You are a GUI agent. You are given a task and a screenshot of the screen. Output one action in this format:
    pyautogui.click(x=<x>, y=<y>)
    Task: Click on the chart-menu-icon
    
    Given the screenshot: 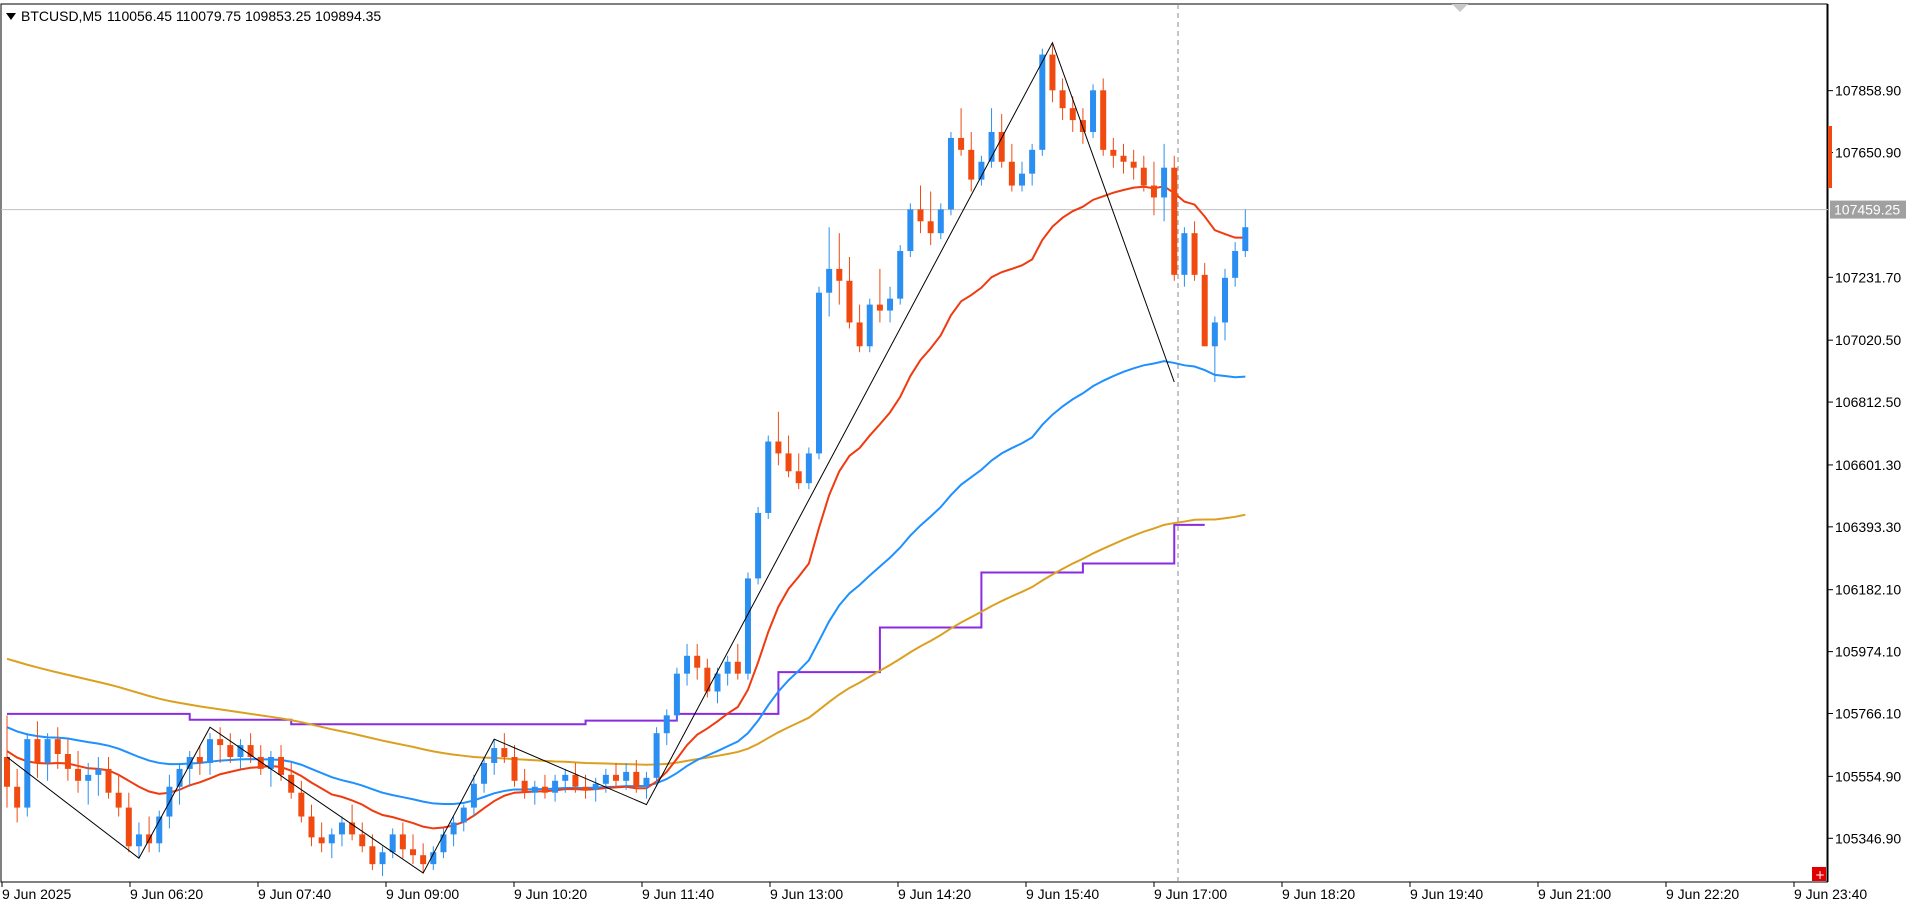 What is the action you would take?
    pyautogui.click(x=11, y=16)
    